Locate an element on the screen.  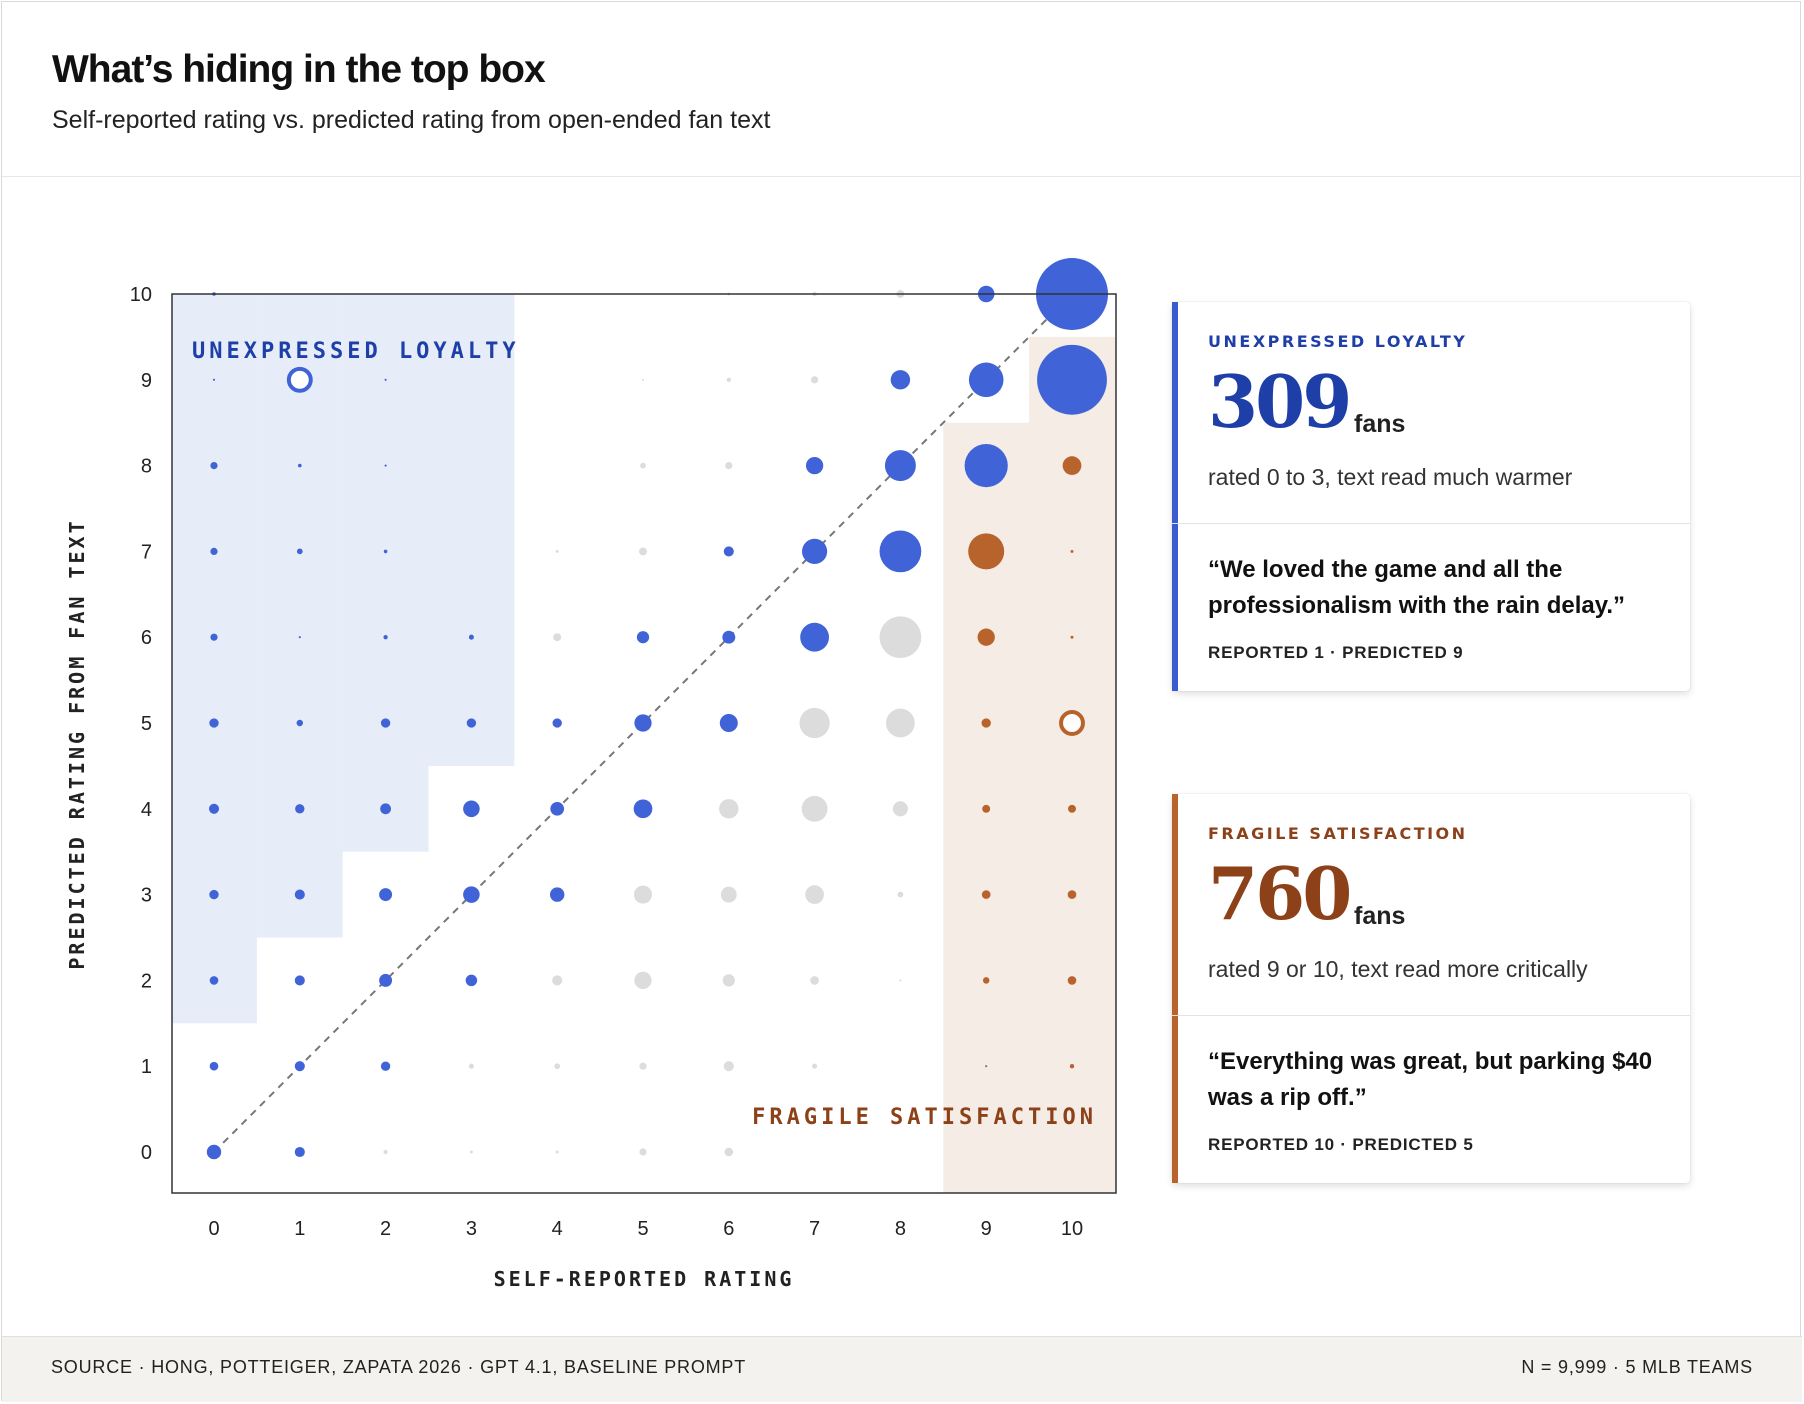
sample-size-note: N = 9,999 · 5 MLB TEAMS is located at coordinates (1637, 1367).